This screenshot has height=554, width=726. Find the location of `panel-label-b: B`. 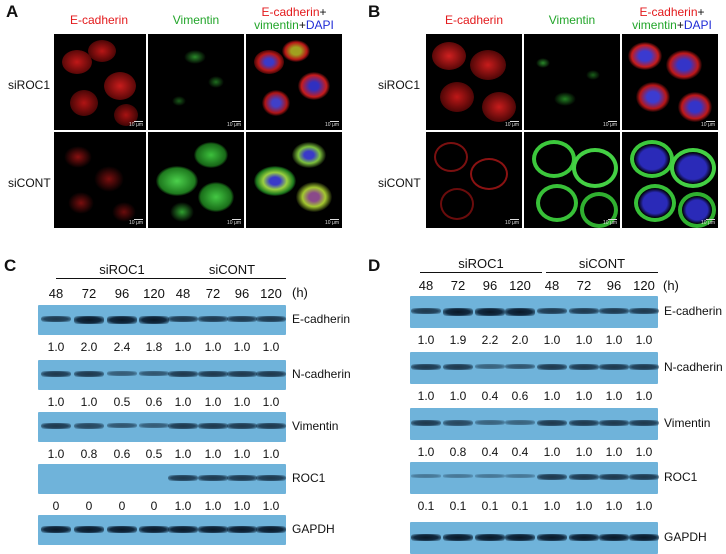

panel-label-b: B is located at coordinates (374, 11).